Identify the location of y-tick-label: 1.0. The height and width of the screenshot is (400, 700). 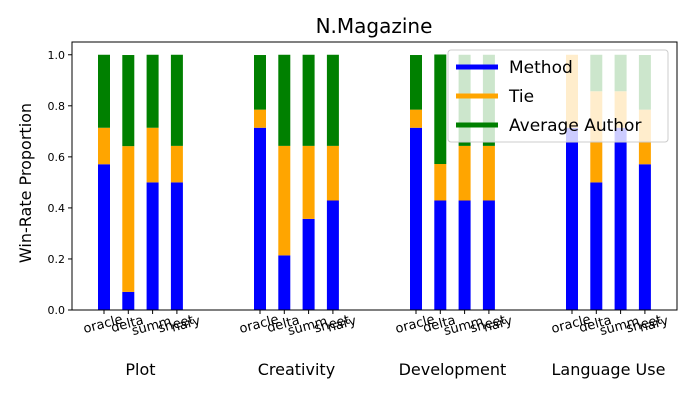
(57, 55).